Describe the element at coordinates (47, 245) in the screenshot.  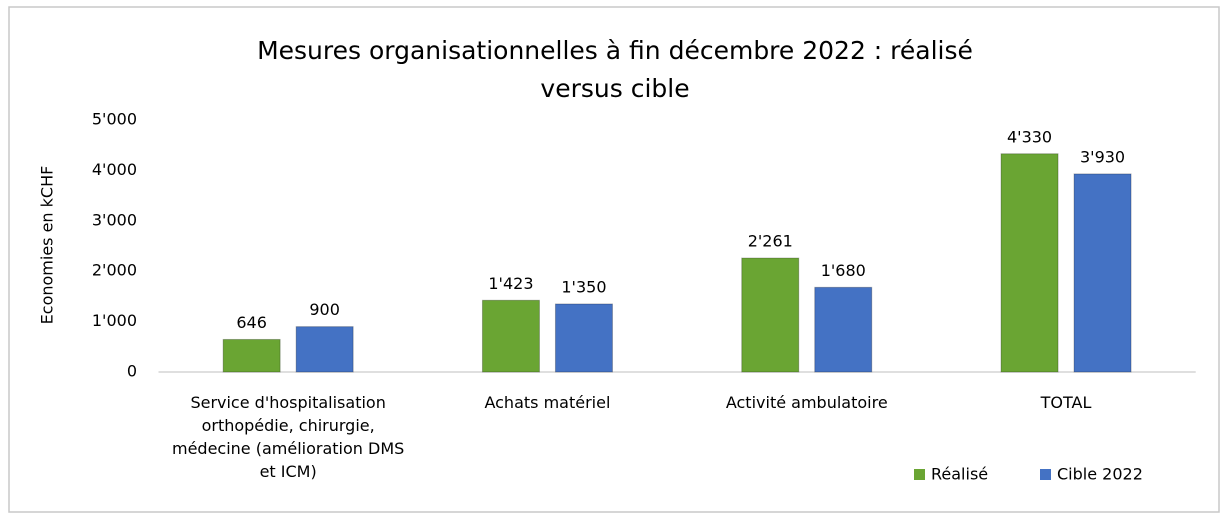
I see `y-axis-label: Economies en kCHF` at that location.